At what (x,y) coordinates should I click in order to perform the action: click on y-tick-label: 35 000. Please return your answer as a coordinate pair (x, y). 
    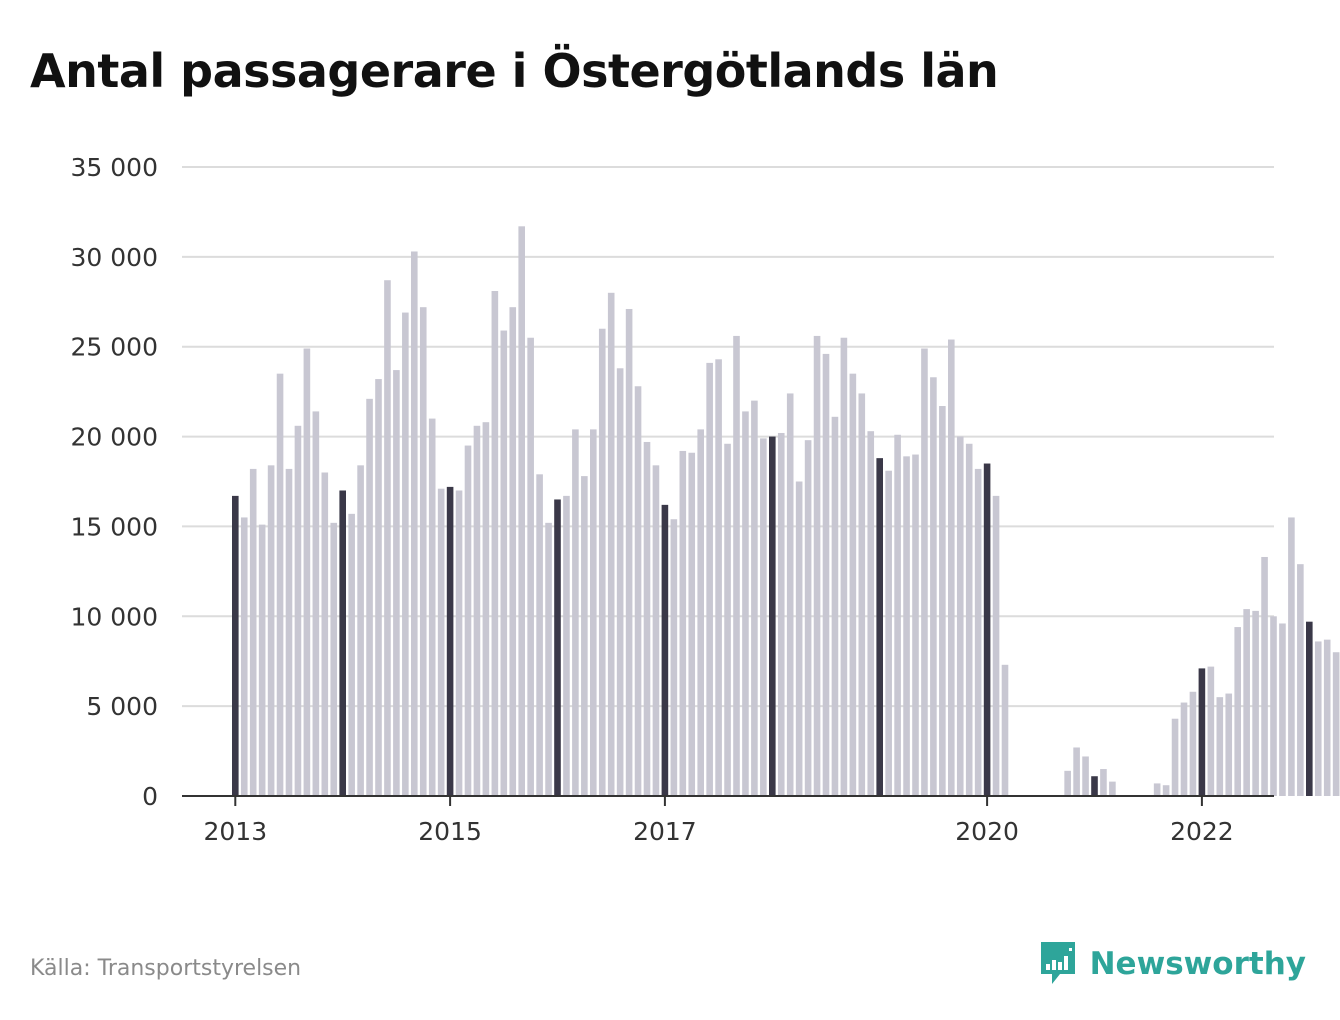
    Looking at the image, I should click on (114, 167).